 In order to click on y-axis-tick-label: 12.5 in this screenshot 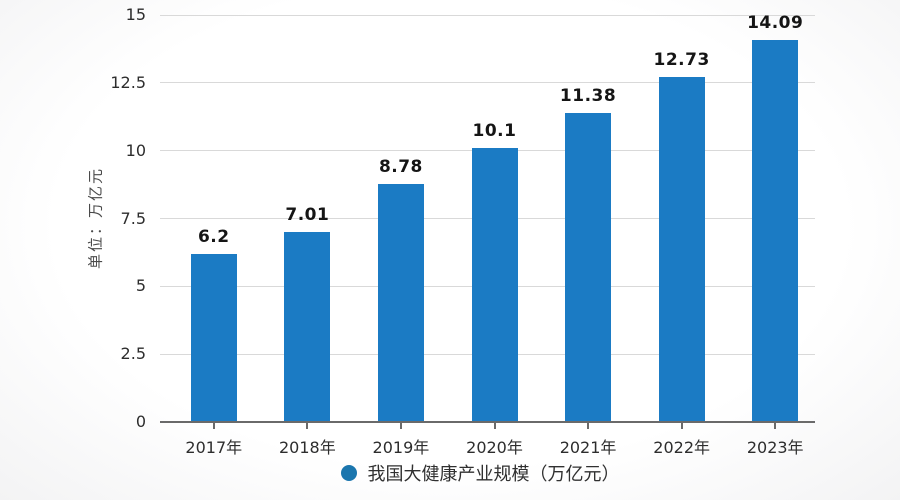, I will do `click(128, 82)`.